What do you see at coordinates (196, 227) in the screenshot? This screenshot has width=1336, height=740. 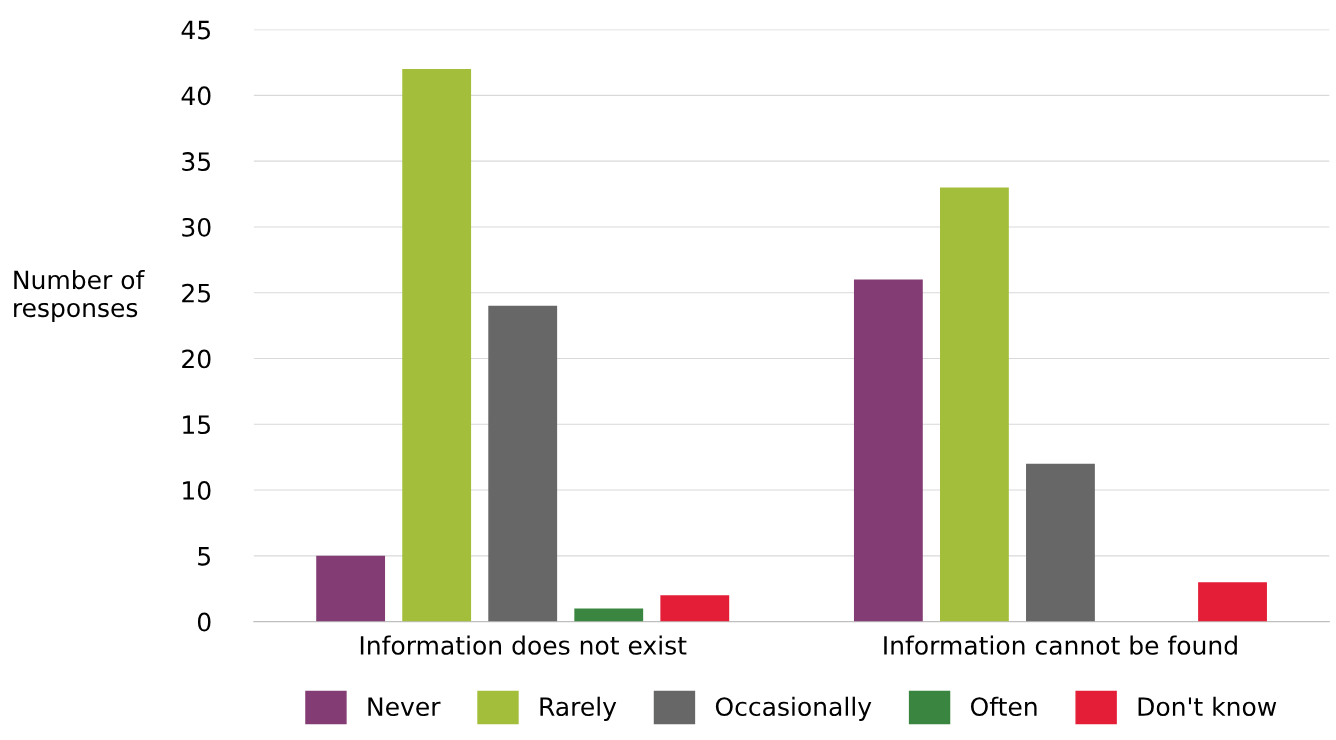 I see `y-tick-label: 30` at bounding box center [196, 227].